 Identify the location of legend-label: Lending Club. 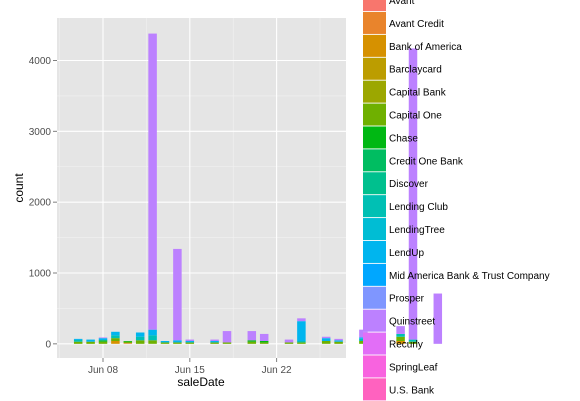
(418, 207).